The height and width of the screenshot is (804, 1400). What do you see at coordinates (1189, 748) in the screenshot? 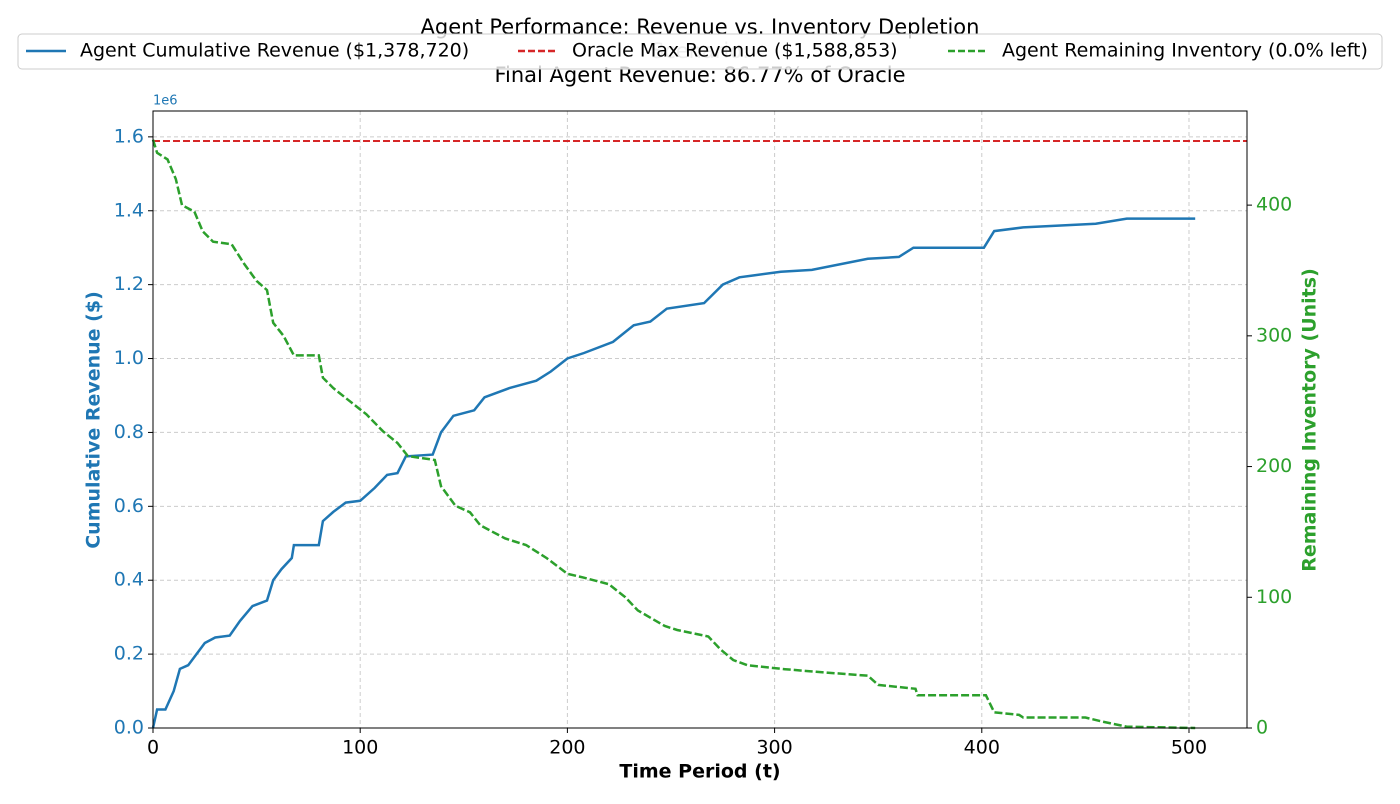
I see `x-tick-label: 500` at bounding box center [1189, 748].